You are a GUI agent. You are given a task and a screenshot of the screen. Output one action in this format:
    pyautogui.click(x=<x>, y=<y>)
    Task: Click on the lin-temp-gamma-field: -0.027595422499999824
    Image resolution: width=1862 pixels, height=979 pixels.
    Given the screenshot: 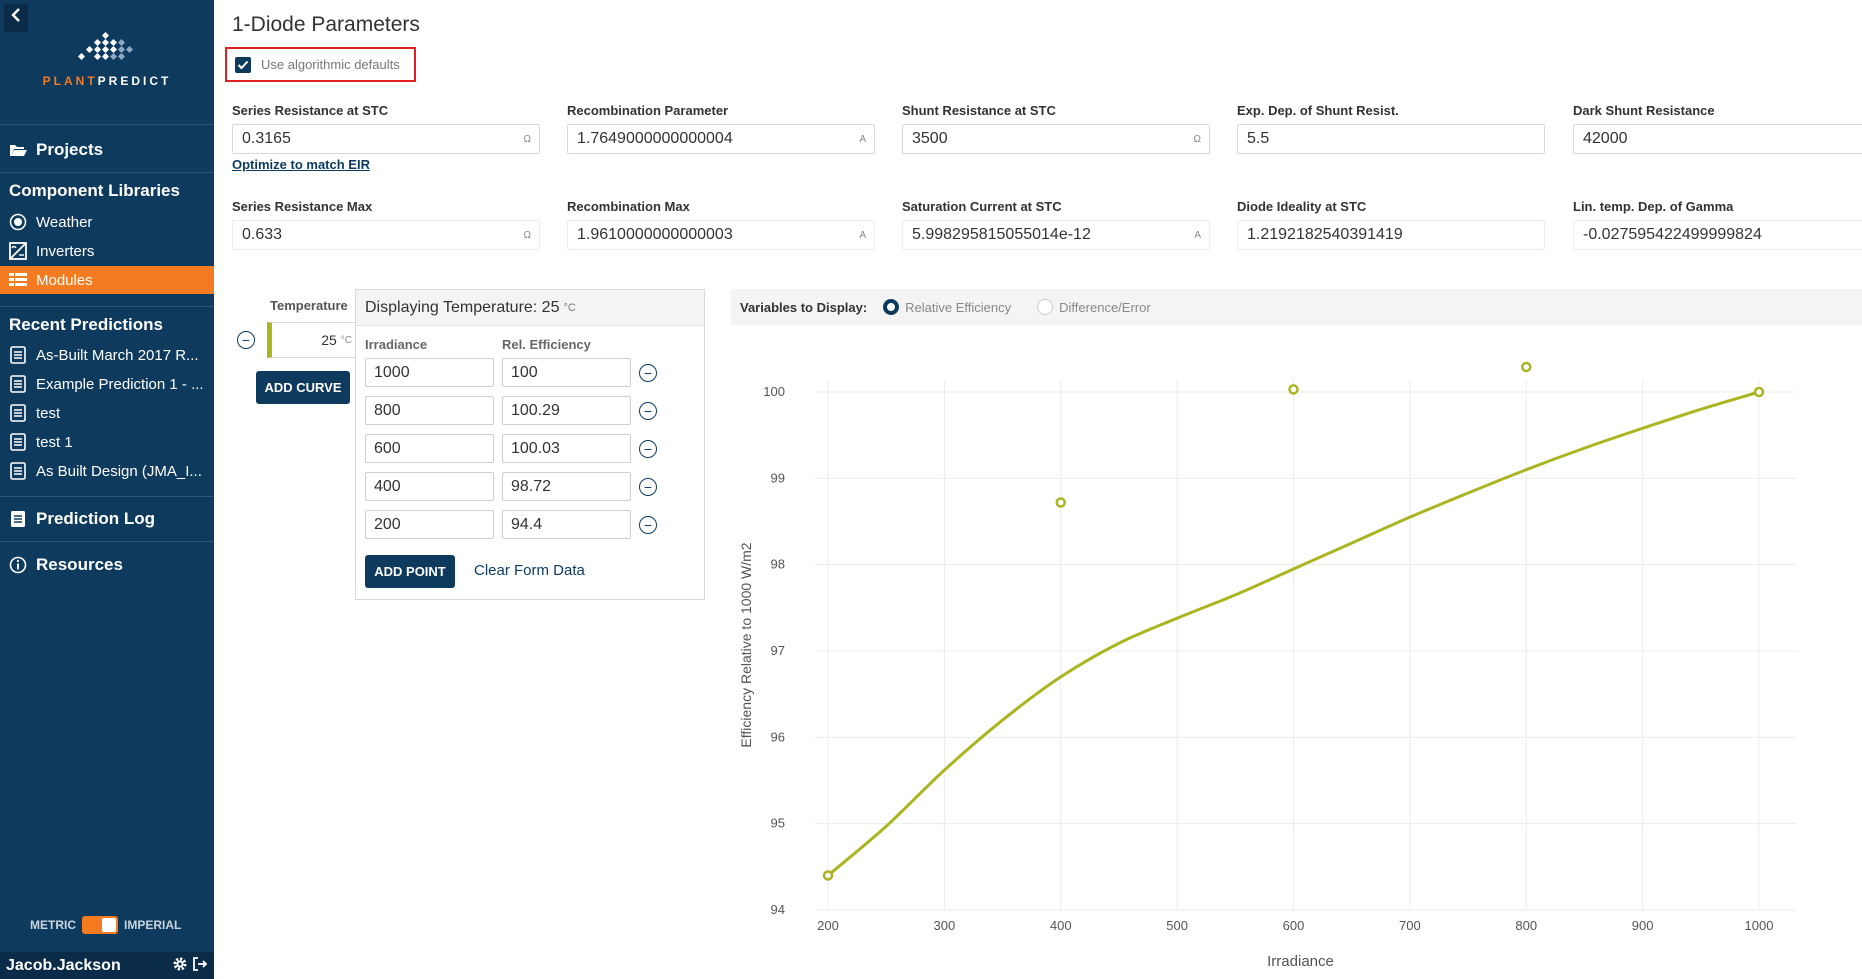 What is the action you would take?
    pyautogui.click(x=1717, y=235)
    